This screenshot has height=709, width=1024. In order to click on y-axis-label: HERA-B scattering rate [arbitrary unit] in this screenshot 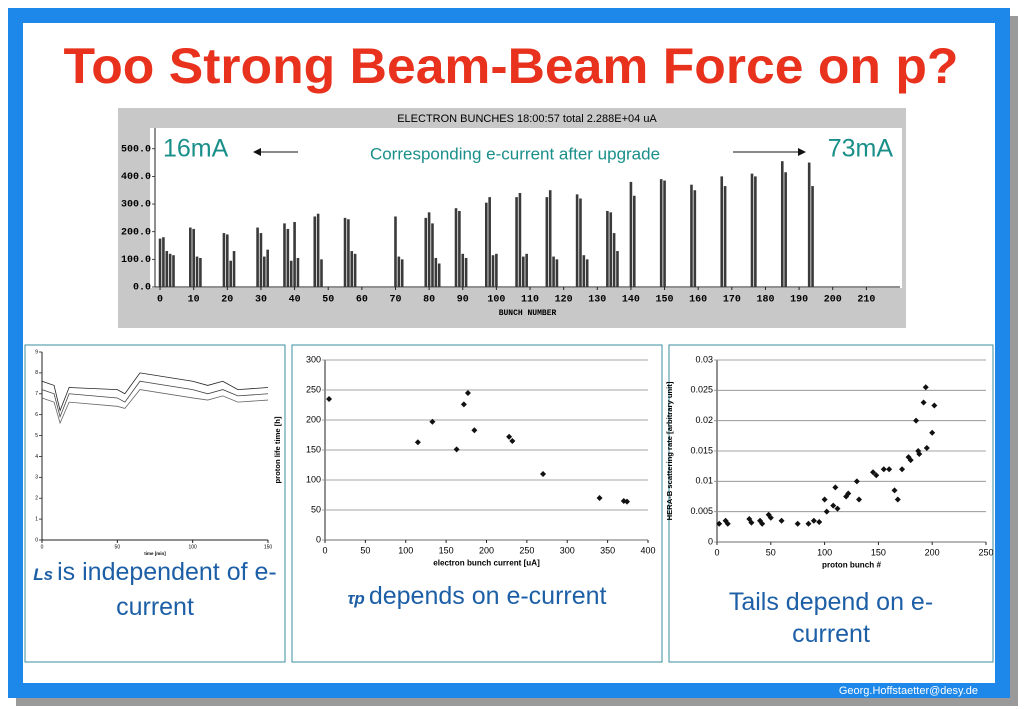, I will do `click(669, 450)`.